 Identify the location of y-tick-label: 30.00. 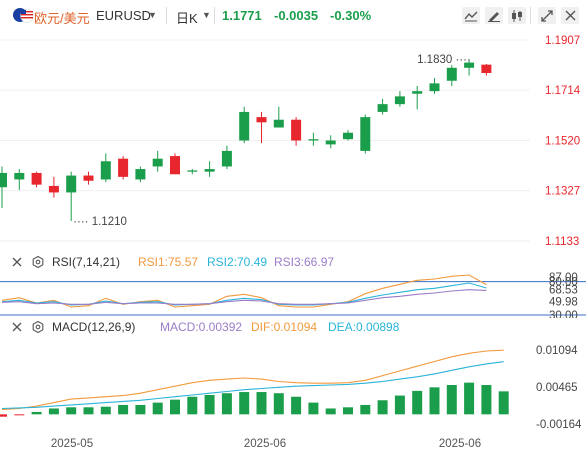
(563, 314).